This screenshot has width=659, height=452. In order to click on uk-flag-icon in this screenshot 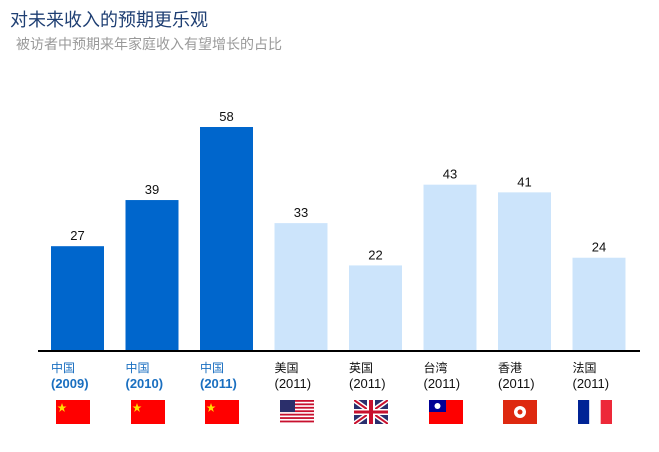, I will do `click(371, 412)`.